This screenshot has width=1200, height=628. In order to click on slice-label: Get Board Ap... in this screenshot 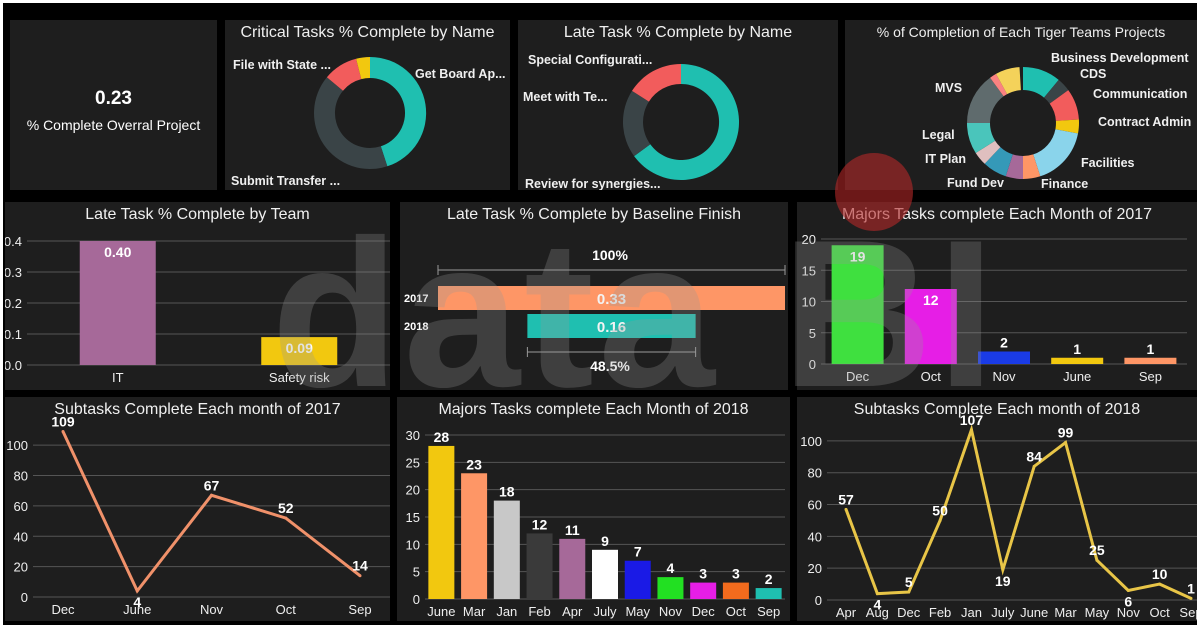, I will do `click(460, 74)`.